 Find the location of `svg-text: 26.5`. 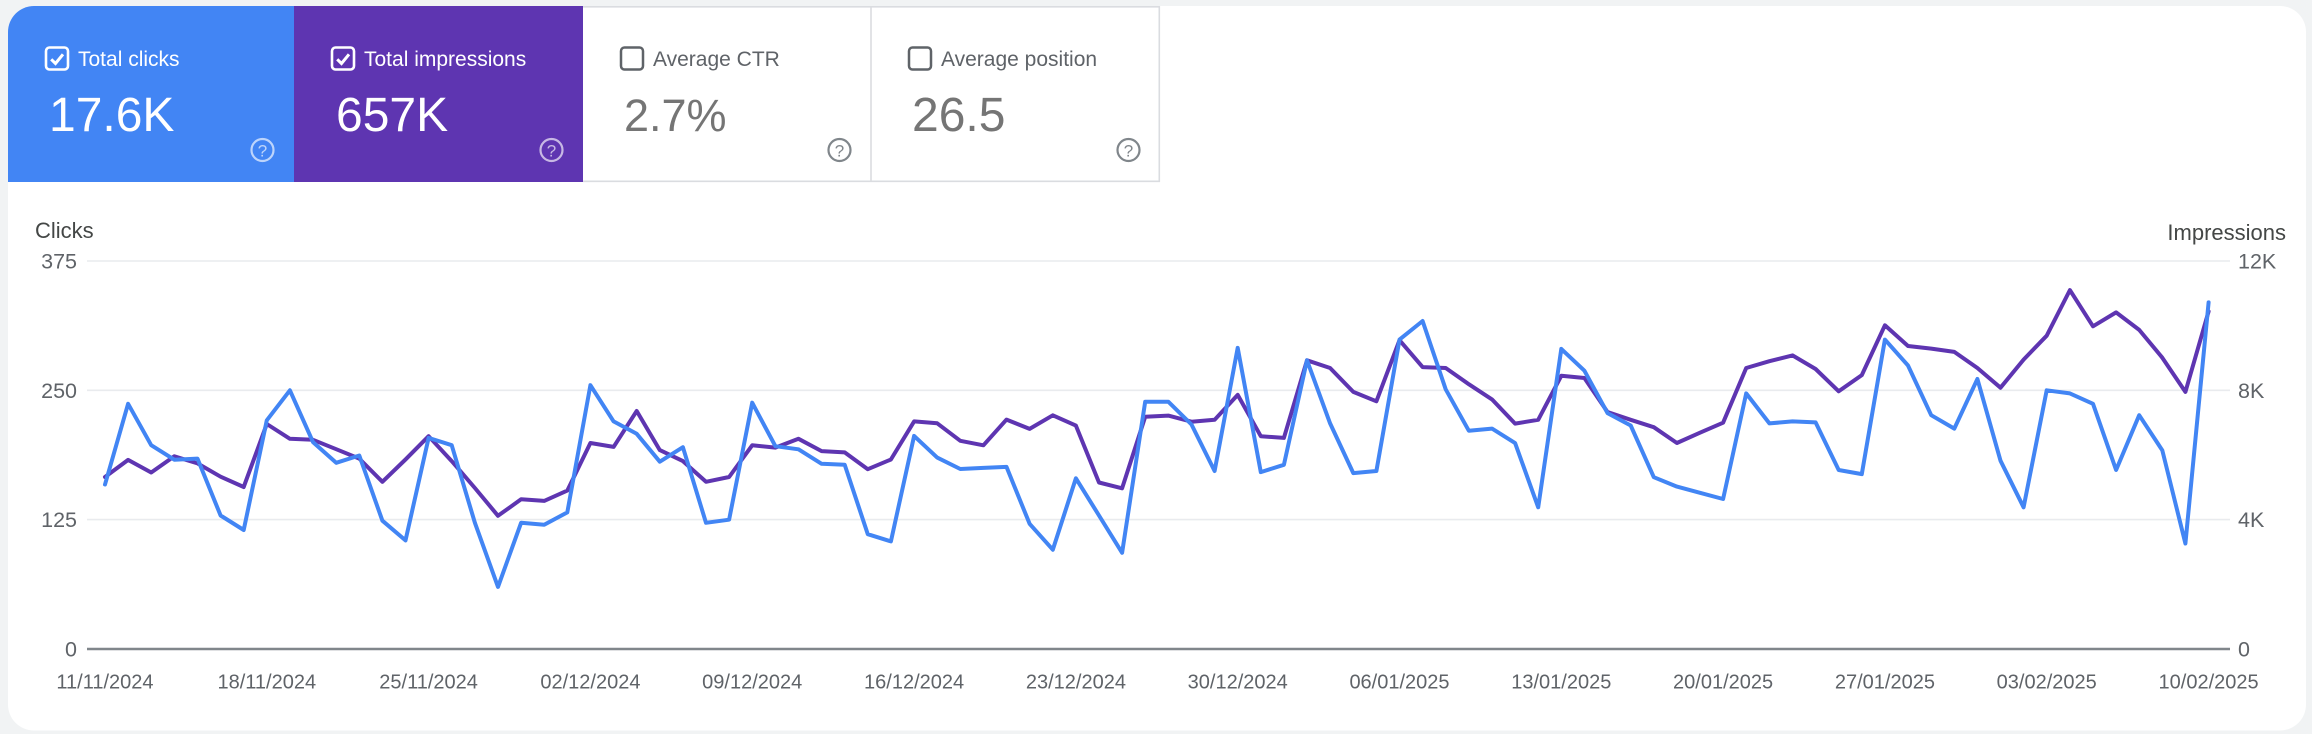

svg-text: 26.5 is located at coordinates (958, 115).